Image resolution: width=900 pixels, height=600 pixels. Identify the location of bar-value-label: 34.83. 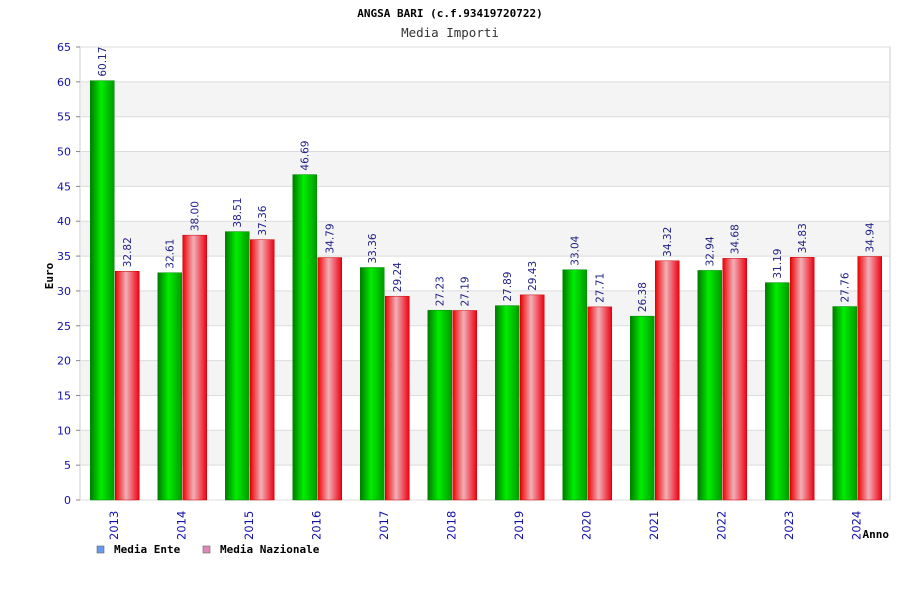
(803, 238).